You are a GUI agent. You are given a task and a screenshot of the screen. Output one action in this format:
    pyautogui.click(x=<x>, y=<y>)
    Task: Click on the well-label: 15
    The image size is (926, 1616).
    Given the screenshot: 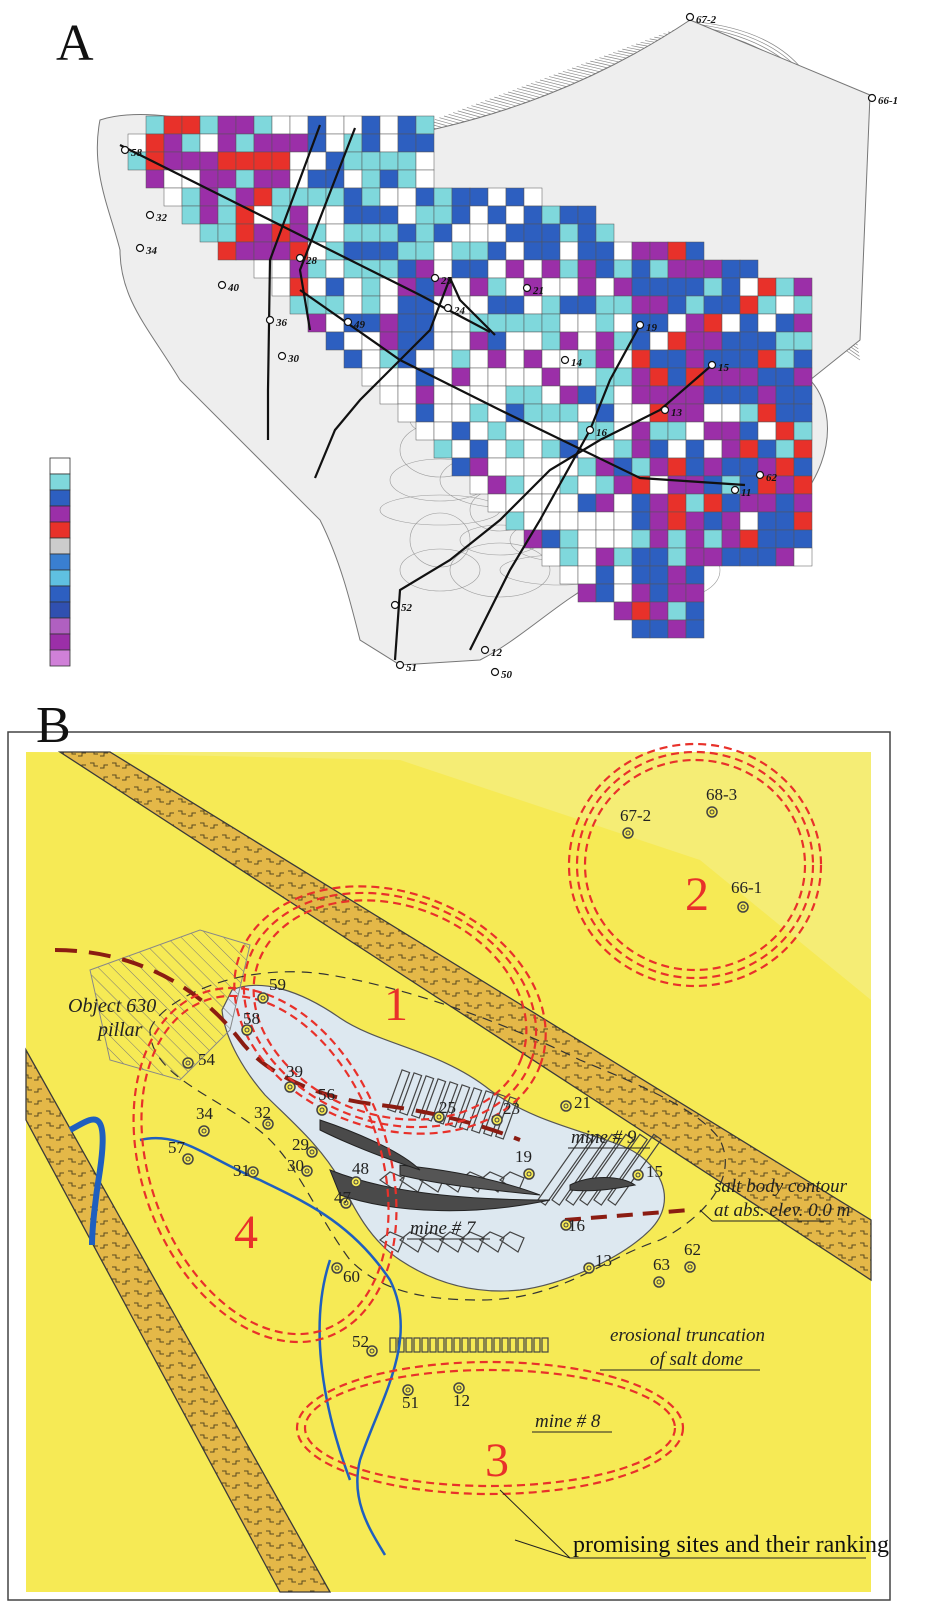 What is the action you would take?
    pyautogui.click(x=654, y=1171)
    